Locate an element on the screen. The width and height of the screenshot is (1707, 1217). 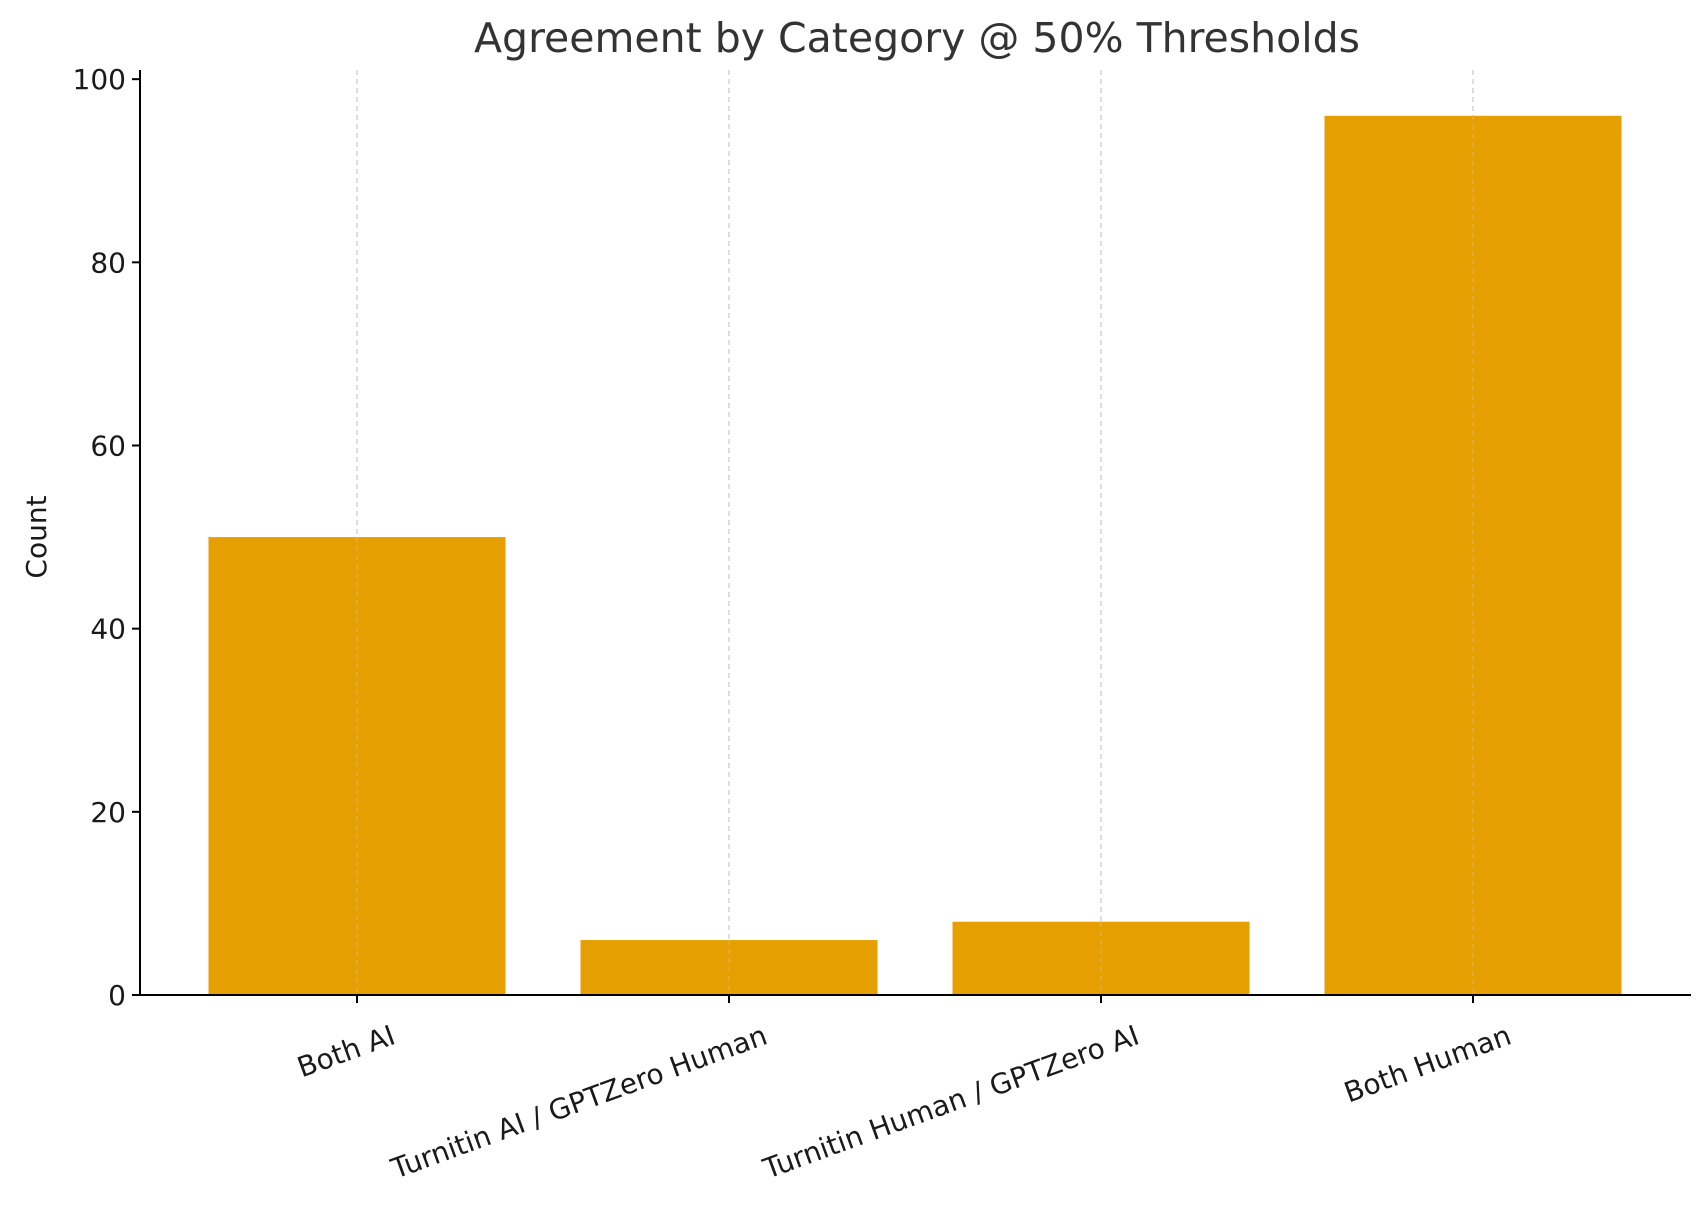
y-tick-label-0: 0 is located at coordinates (117, 995).